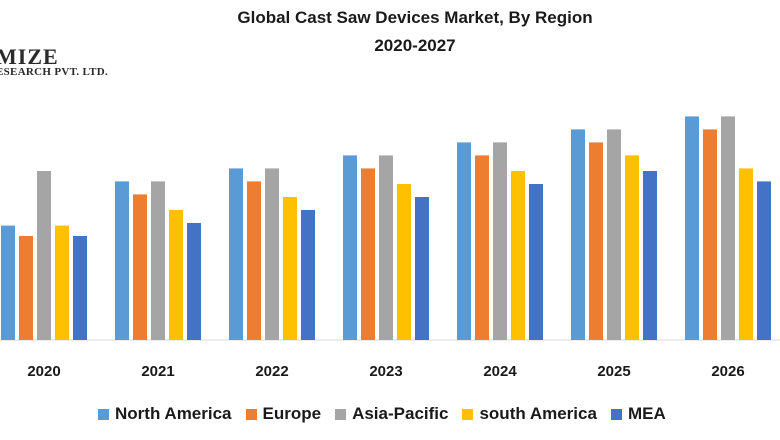 This screenshot has width=780, height=440. Describe the element at coordinates (80, 288) in the screenshot. I see `bar-mea-2020` at that location.